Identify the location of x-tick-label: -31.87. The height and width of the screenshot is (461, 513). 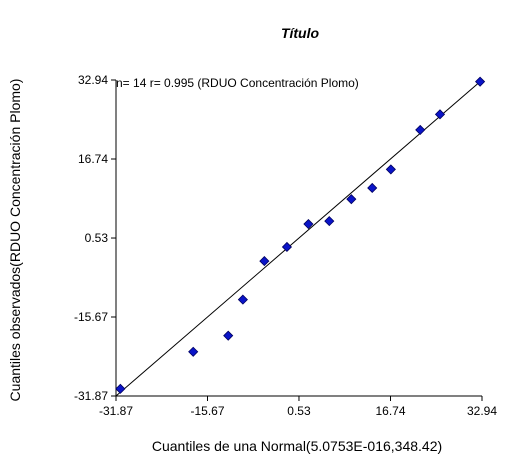
(116, 411).